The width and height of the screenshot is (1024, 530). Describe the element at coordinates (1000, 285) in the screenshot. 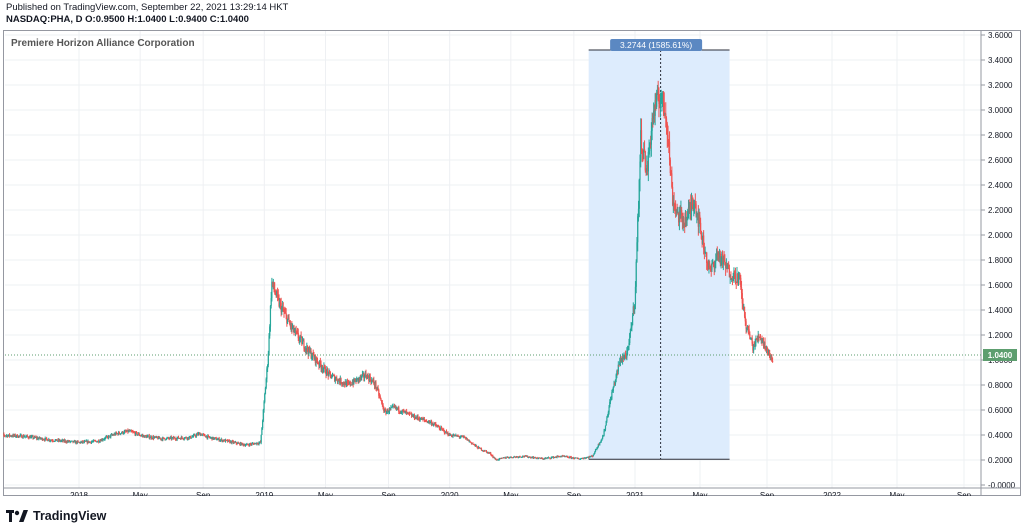

I see `y-tick-label: 1.6000` at that location.